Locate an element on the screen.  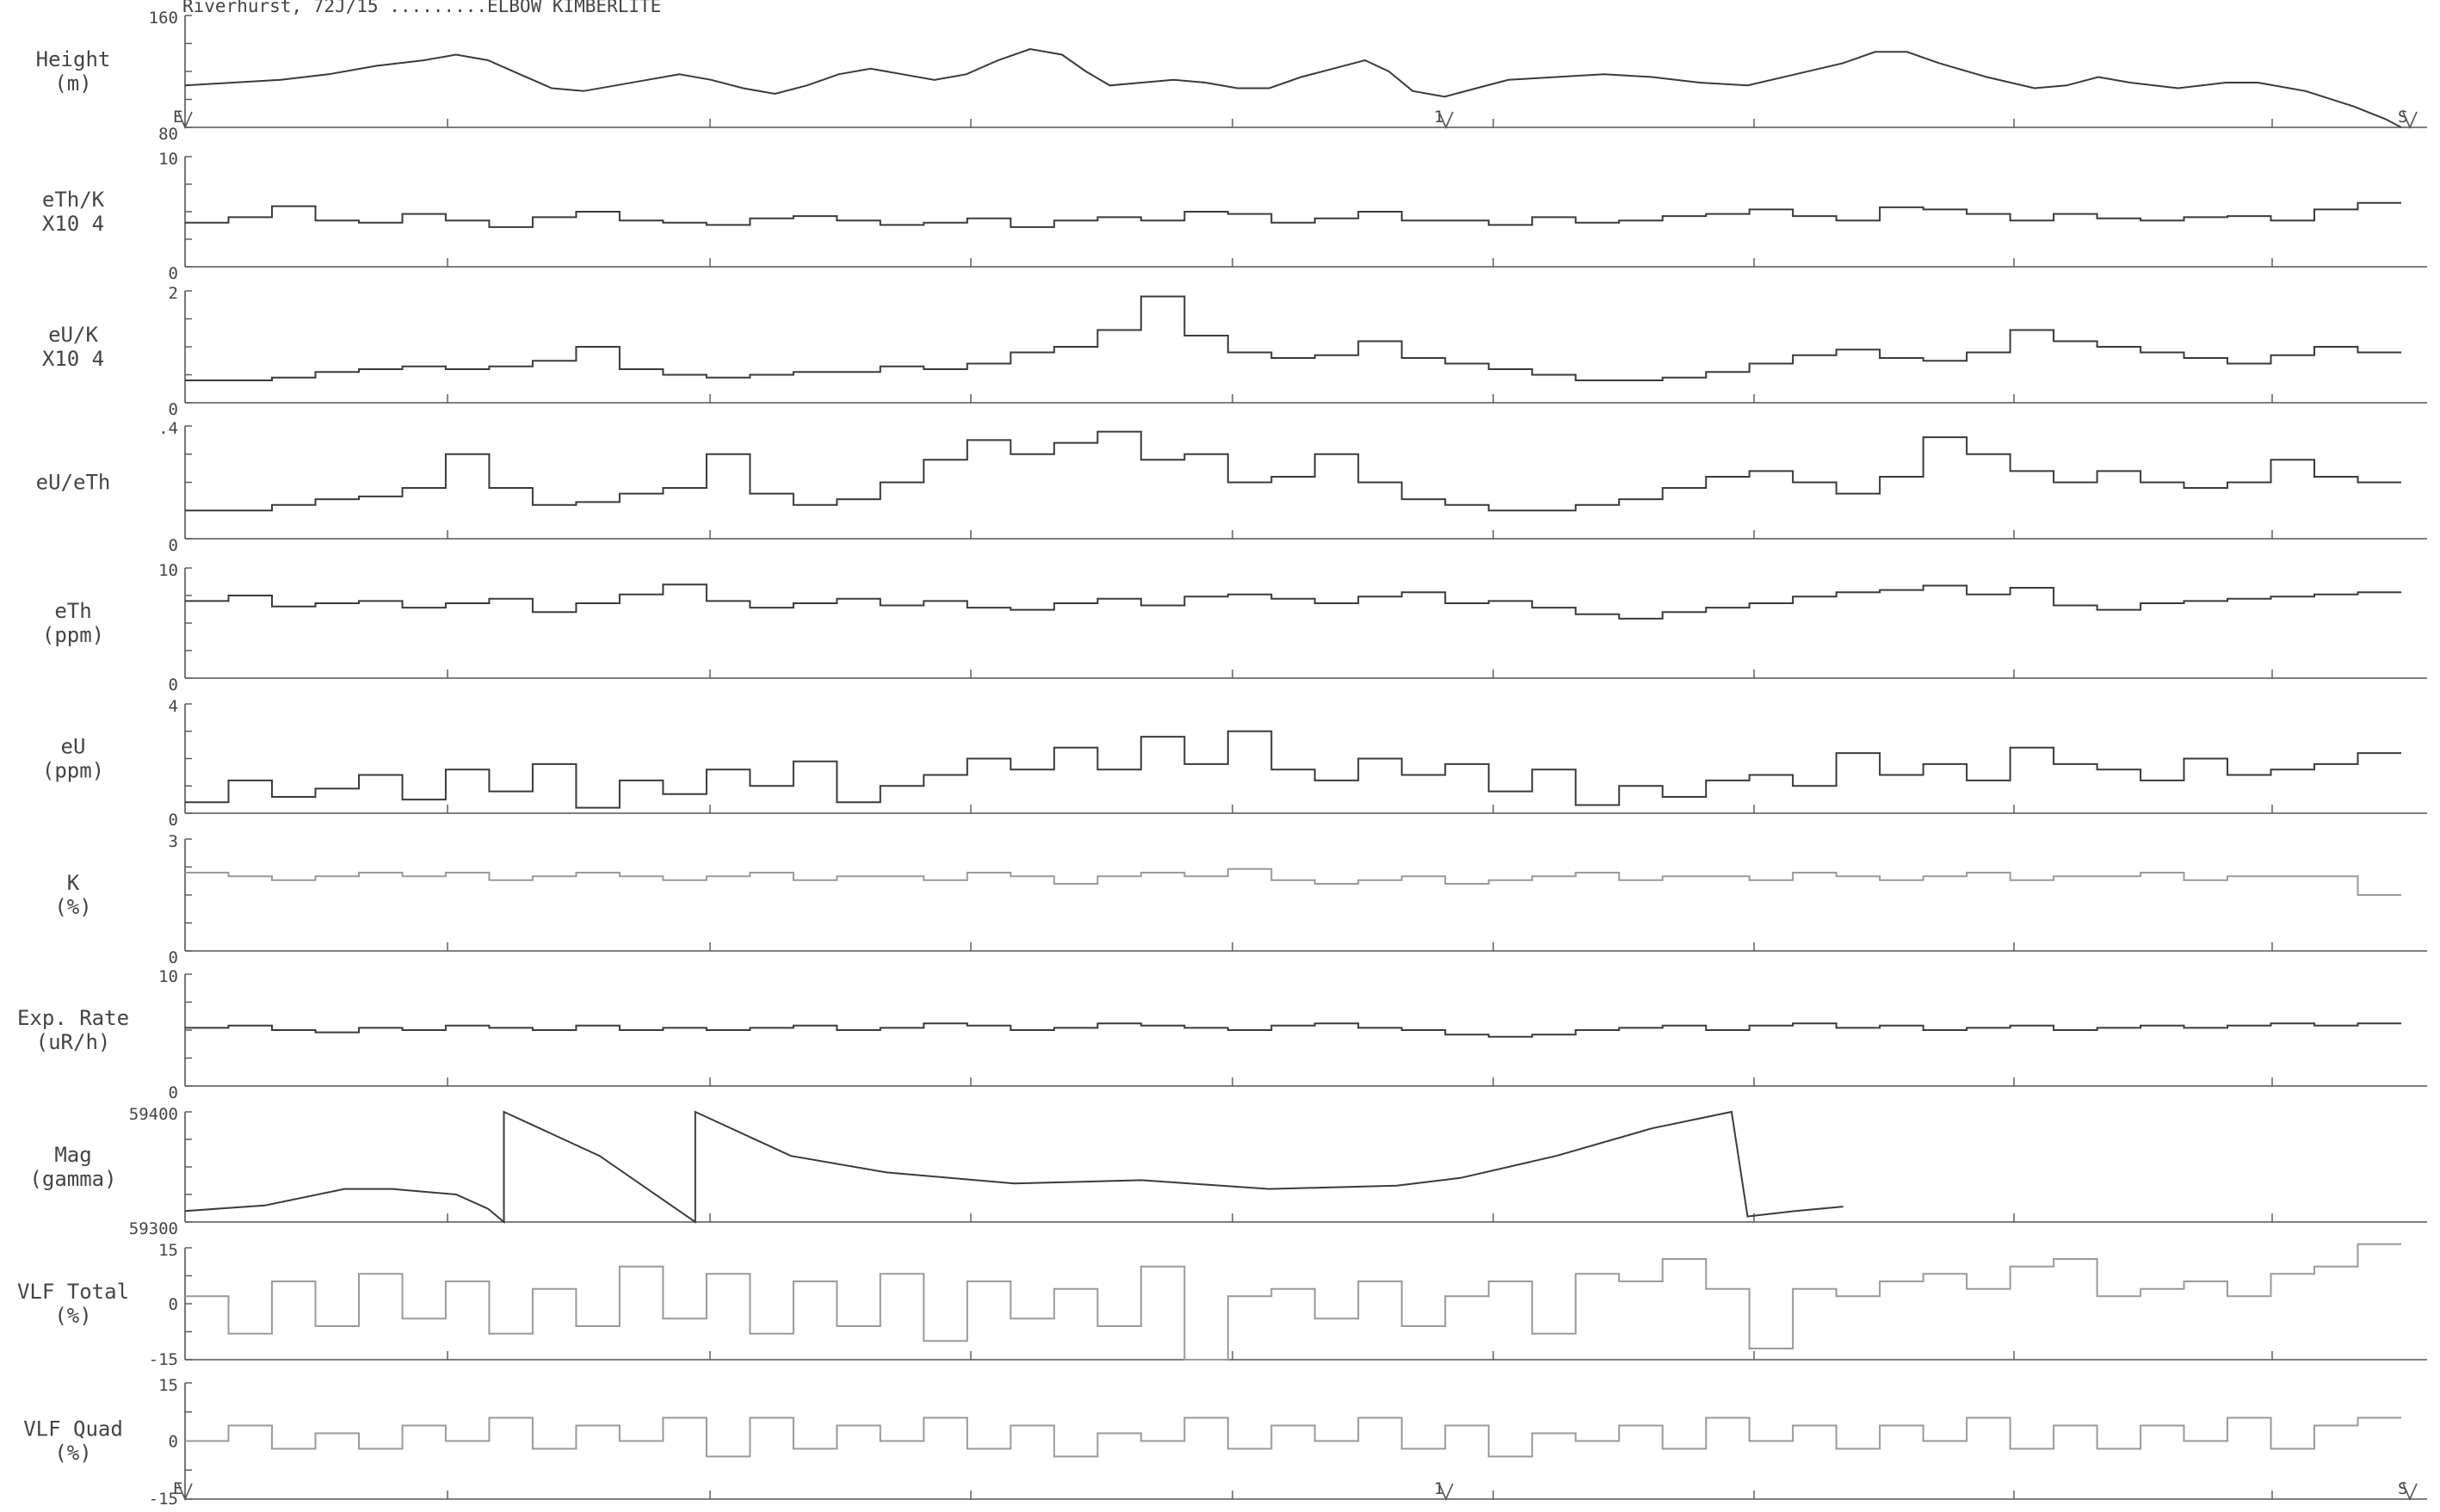
panel-10: 15 0 -15 VLF Quad(%) is located at coordinates (1225, 1442).